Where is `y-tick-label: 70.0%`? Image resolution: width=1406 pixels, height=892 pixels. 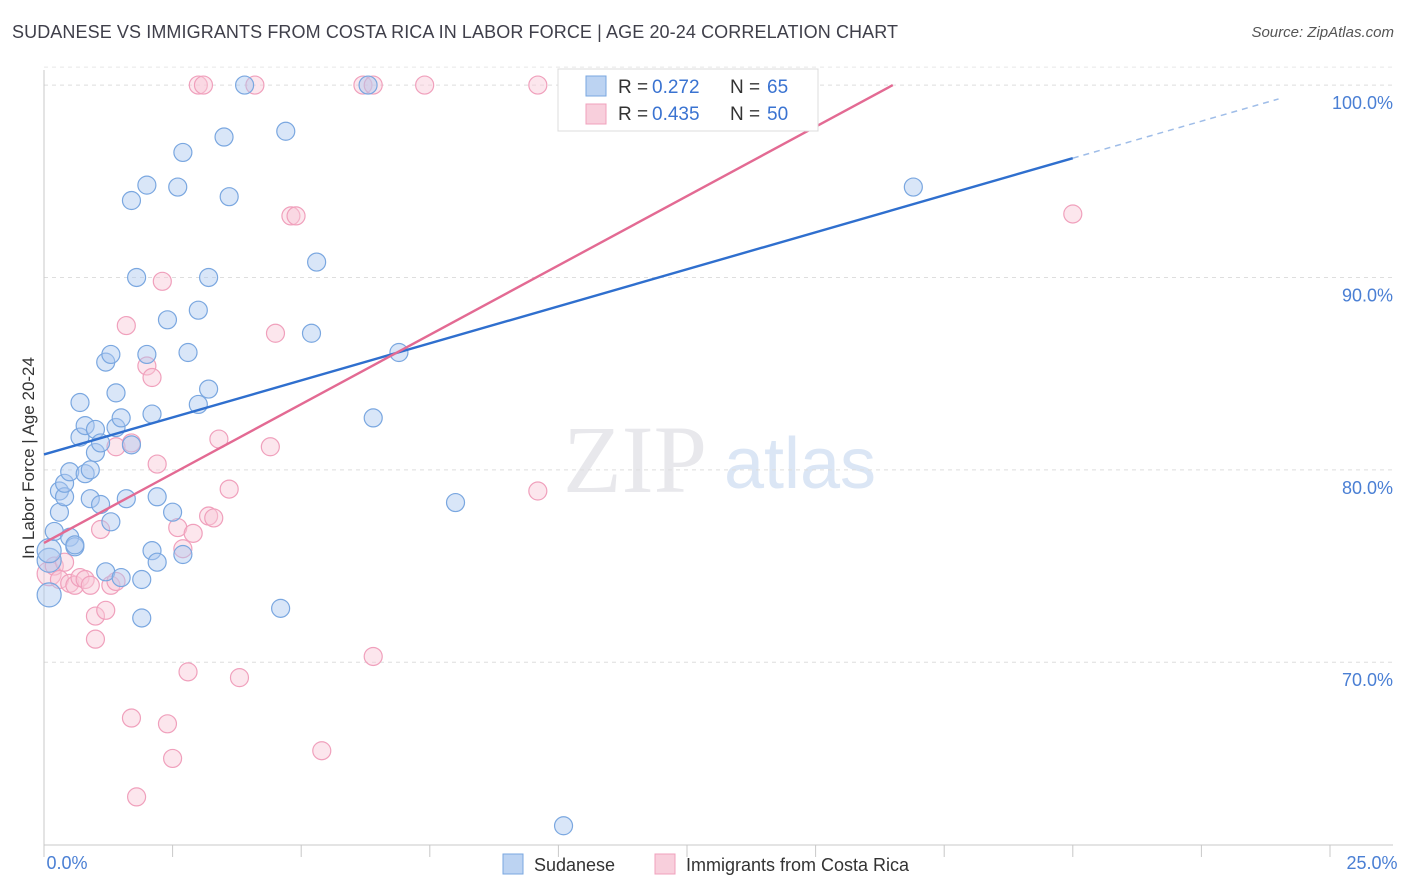 y-tick-label: 70.0% is located at coordinates (1367, 680).